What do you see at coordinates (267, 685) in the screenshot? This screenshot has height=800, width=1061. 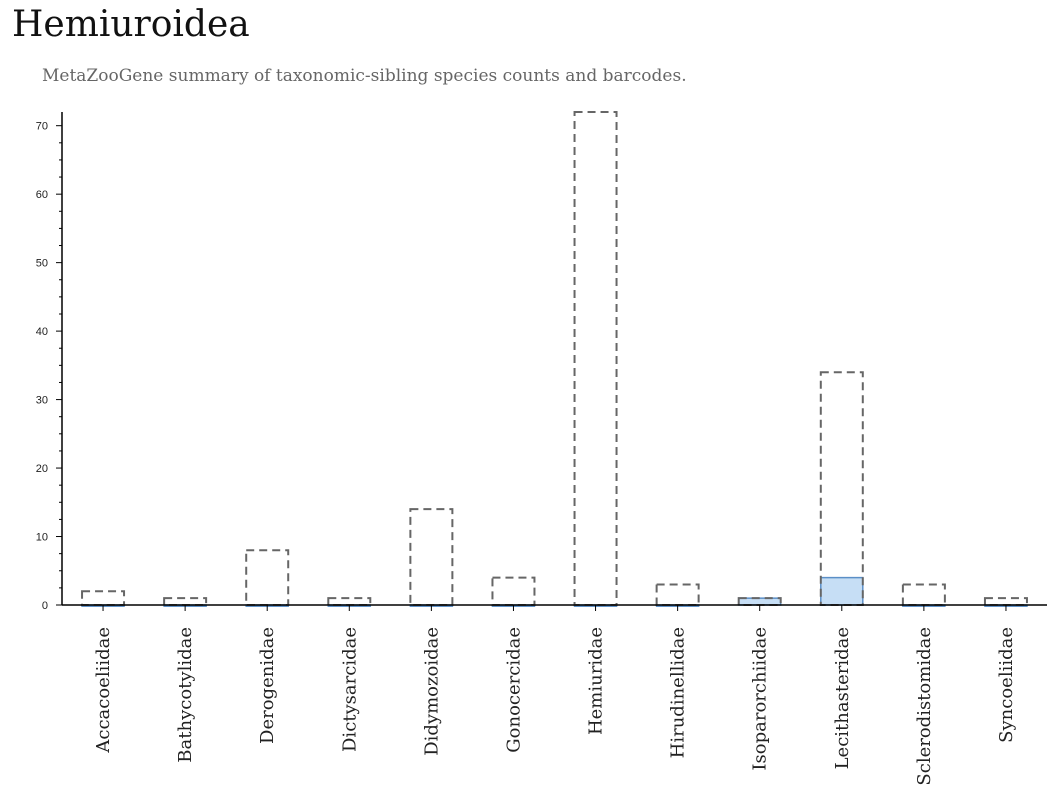 I see `x-tick-label: Derogenidae` at bounding box center [267, 685].